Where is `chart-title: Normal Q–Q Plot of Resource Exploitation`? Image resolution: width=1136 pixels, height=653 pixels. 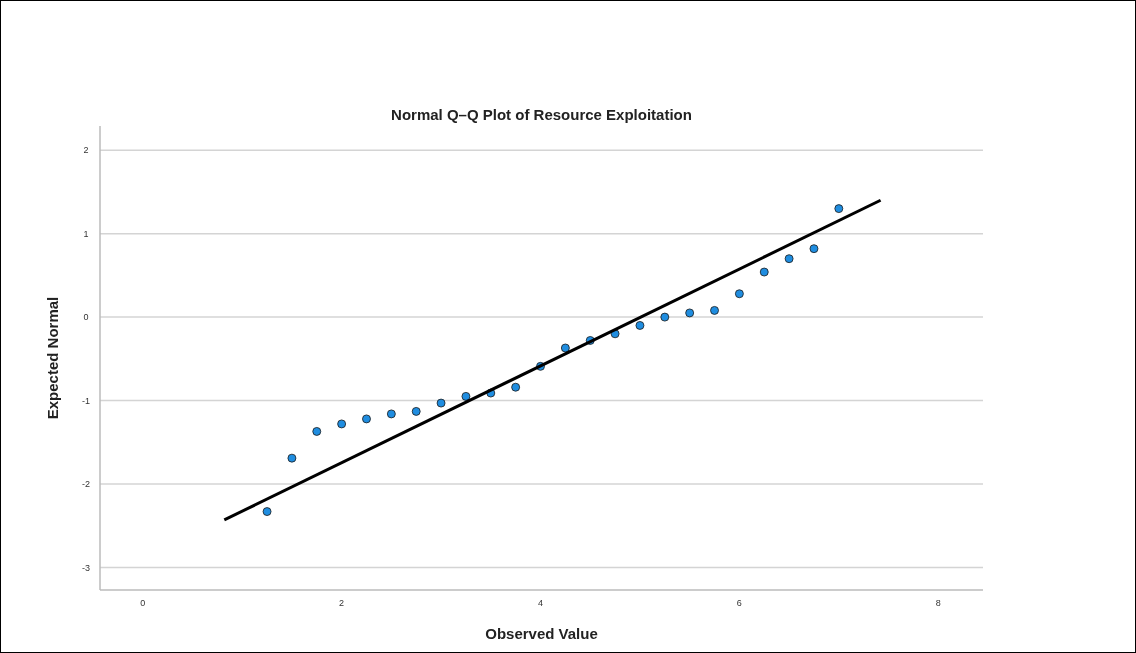
chart-title: Normal Q–Q Plot of Resource Exploitation is located at coordinates (541, 114).